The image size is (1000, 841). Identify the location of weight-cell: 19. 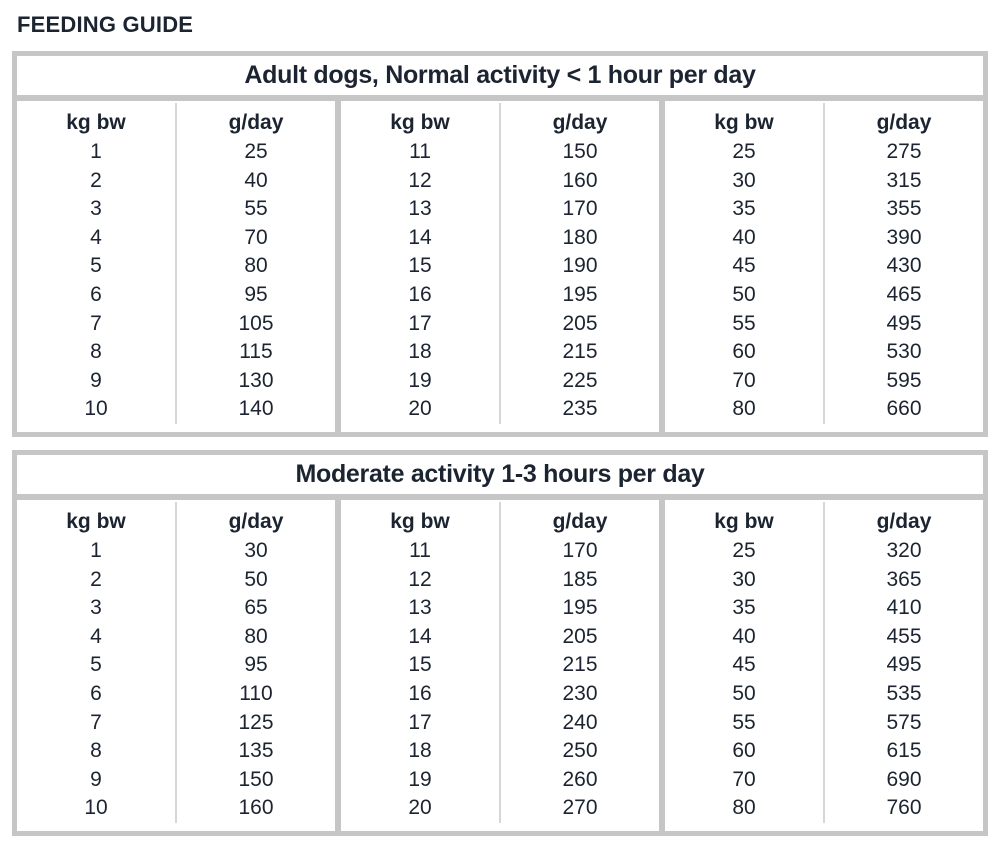
(420, 380).